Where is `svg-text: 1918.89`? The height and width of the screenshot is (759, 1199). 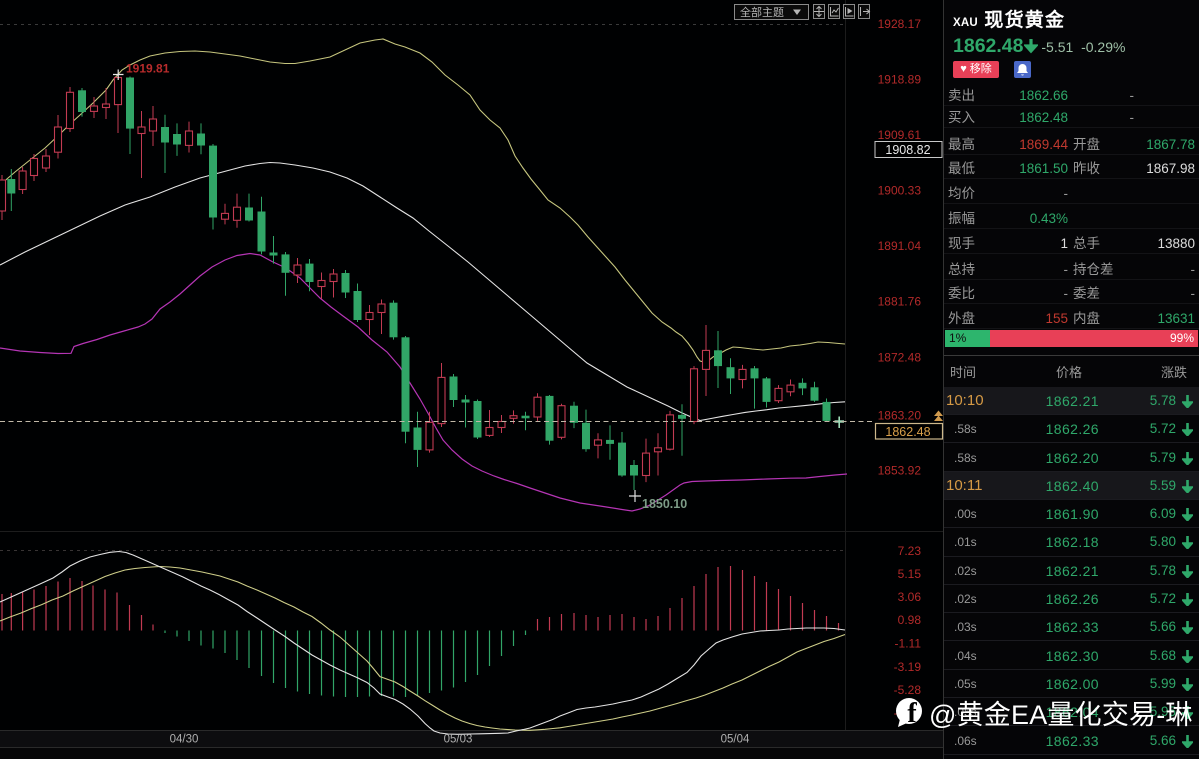
svg-text: 1918.89 is located at coordinates (900, 80).